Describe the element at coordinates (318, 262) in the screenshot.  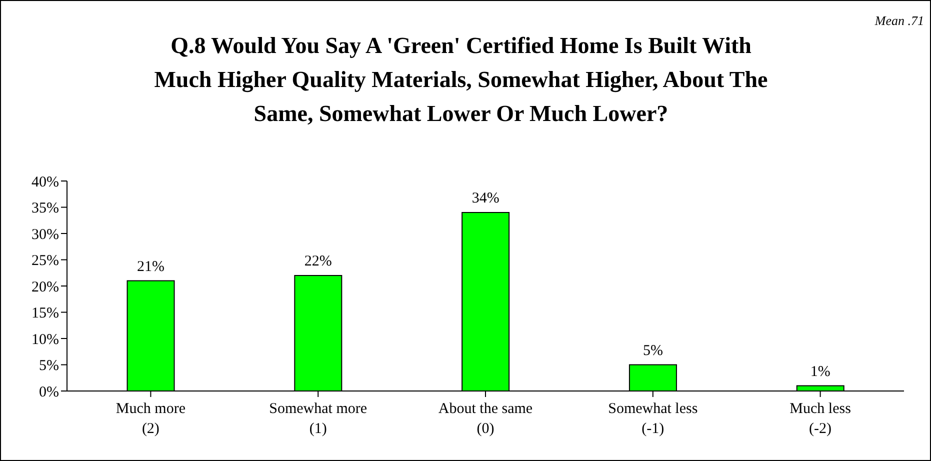
I see `data-label: 22%` at that location.